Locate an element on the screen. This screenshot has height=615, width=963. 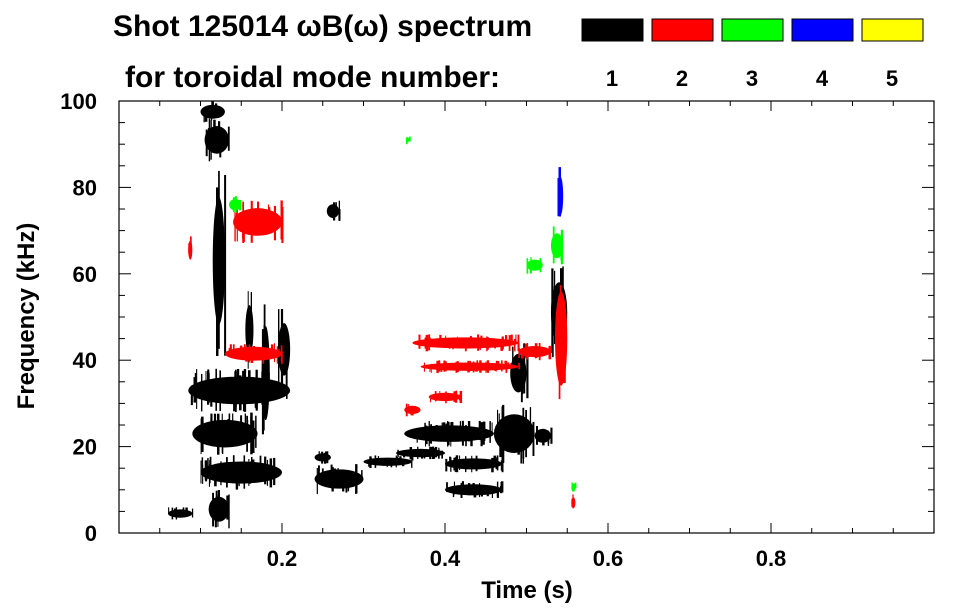
mode-4-streak is located at coordinates (559, 192).